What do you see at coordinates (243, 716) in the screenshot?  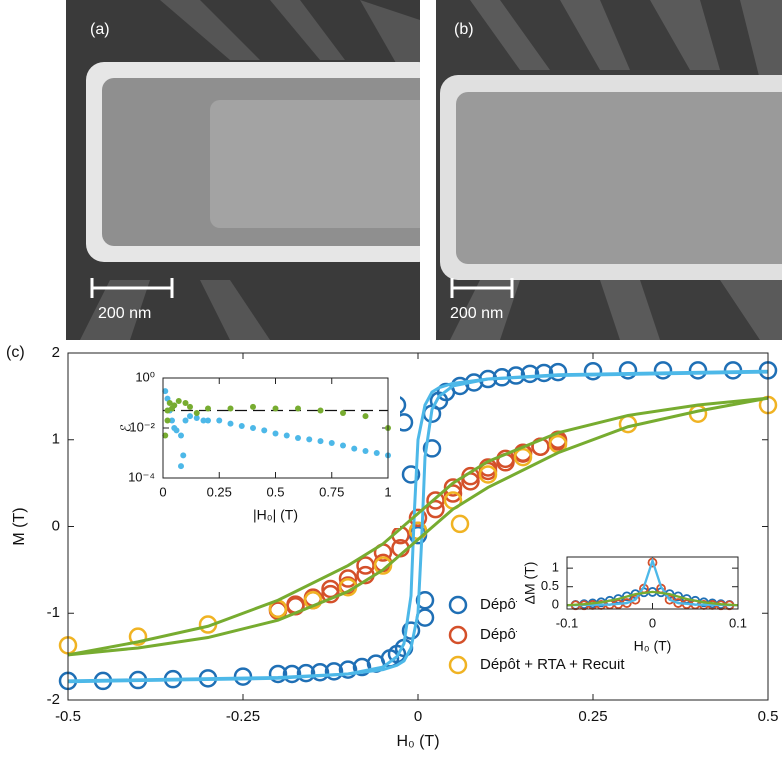 I see `x-tick-label: -0.25` at bounding box center [243, 716].